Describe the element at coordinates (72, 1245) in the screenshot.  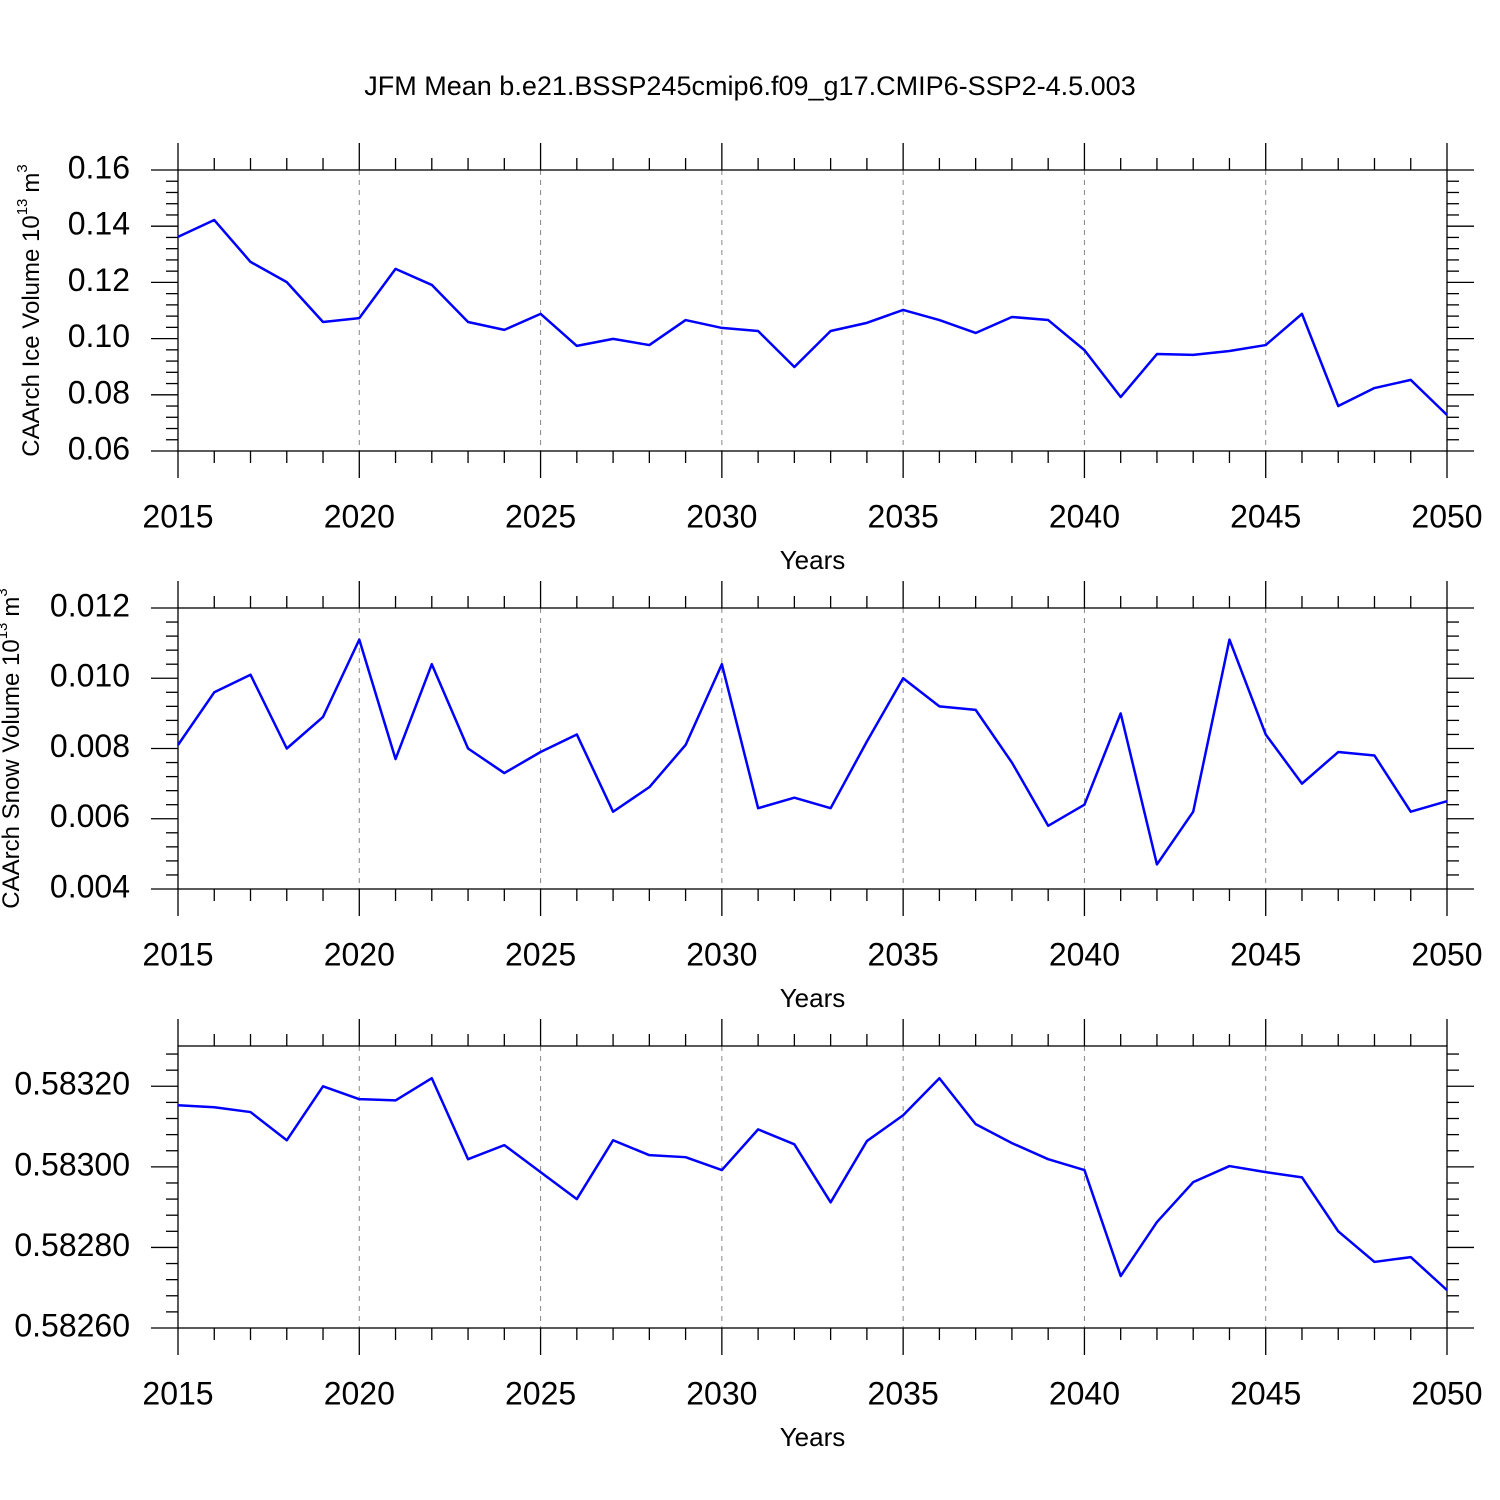
I see `y-tick-label: 0.58280` at that location.